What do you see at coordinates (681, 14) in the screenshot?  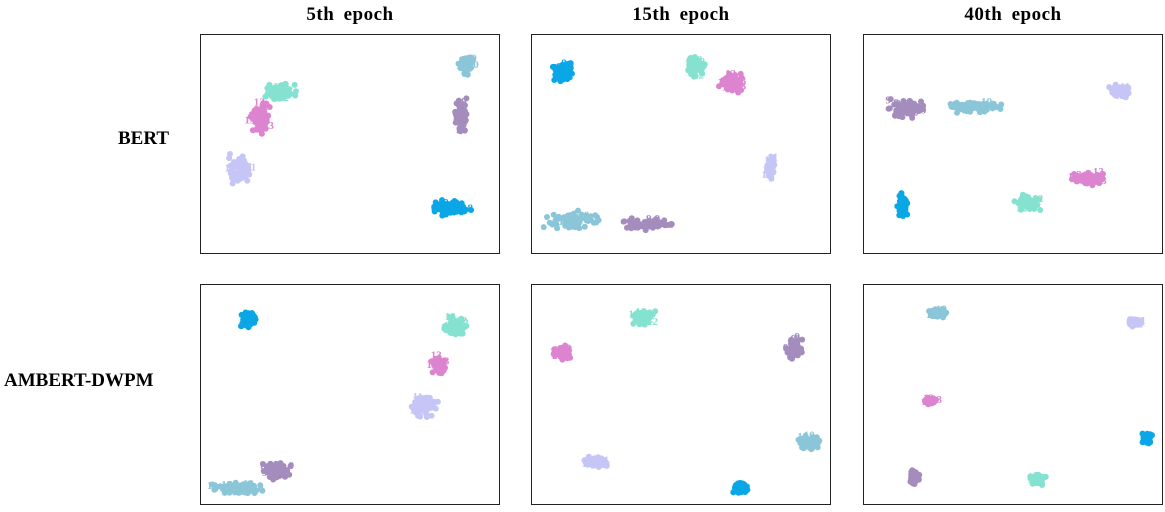 I see `column-title-15th-epoch: 15th epoch` at bounding box center [681, 14].